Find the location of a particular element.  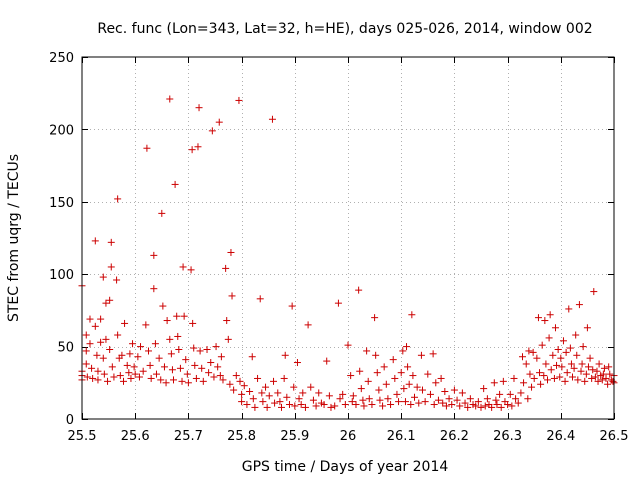

x-tick-label: 26.4 is located at coordinates (560, 436).